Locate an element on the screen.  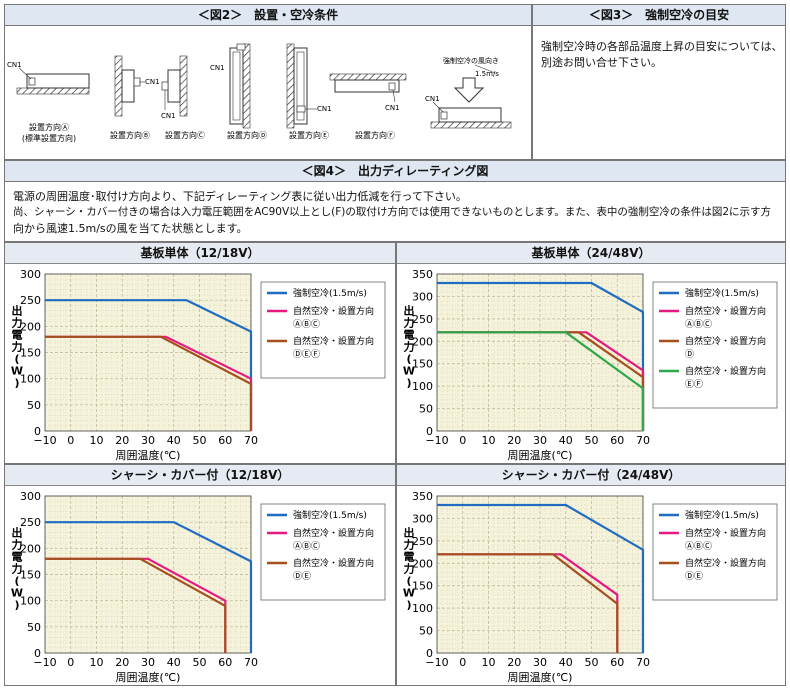
airflow-arrow-icon is located at coordinates (469, 90).